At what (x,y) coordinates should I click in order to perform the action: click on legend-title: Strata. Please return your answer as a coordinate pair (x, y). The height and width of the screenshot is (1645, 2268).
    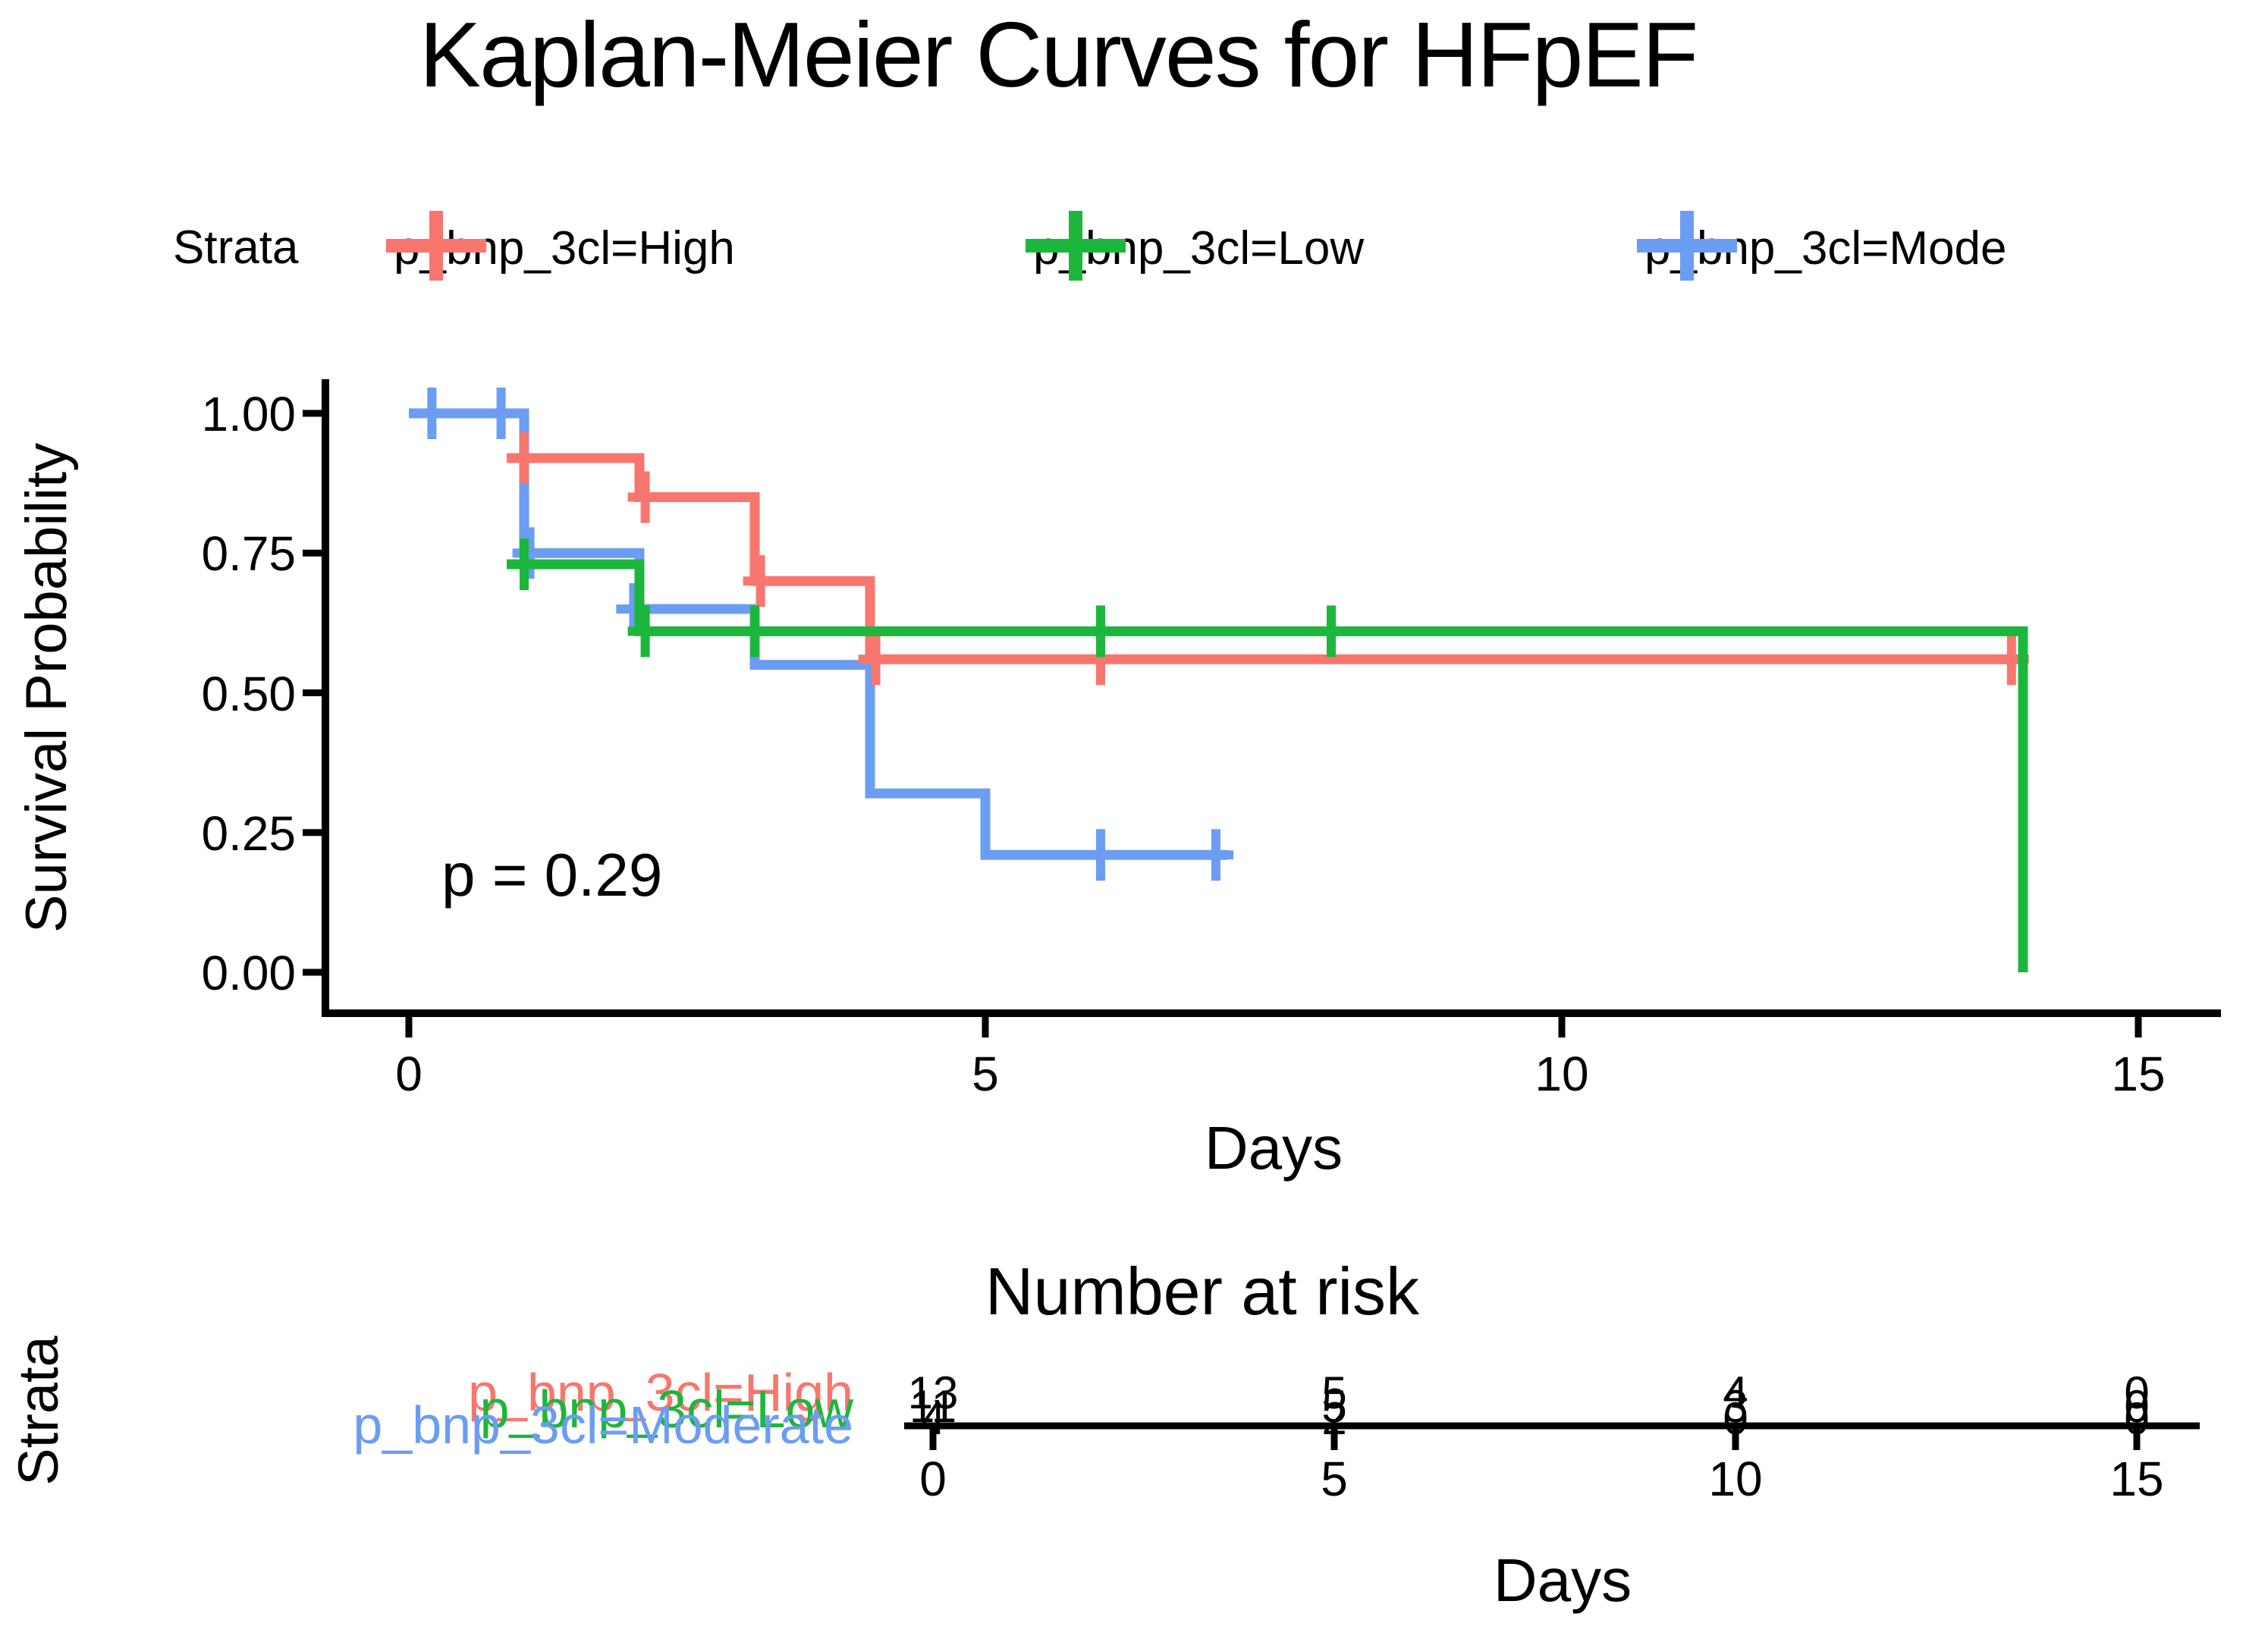
    Looking at the image, I should click on (236, 247).